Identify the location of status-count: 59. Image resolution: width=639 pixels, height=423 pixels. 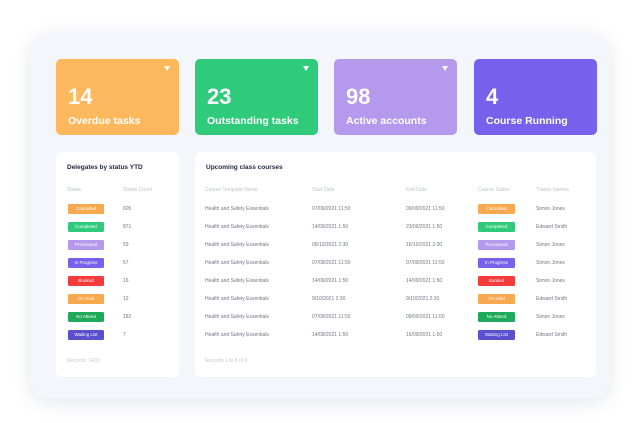
(126, 245).